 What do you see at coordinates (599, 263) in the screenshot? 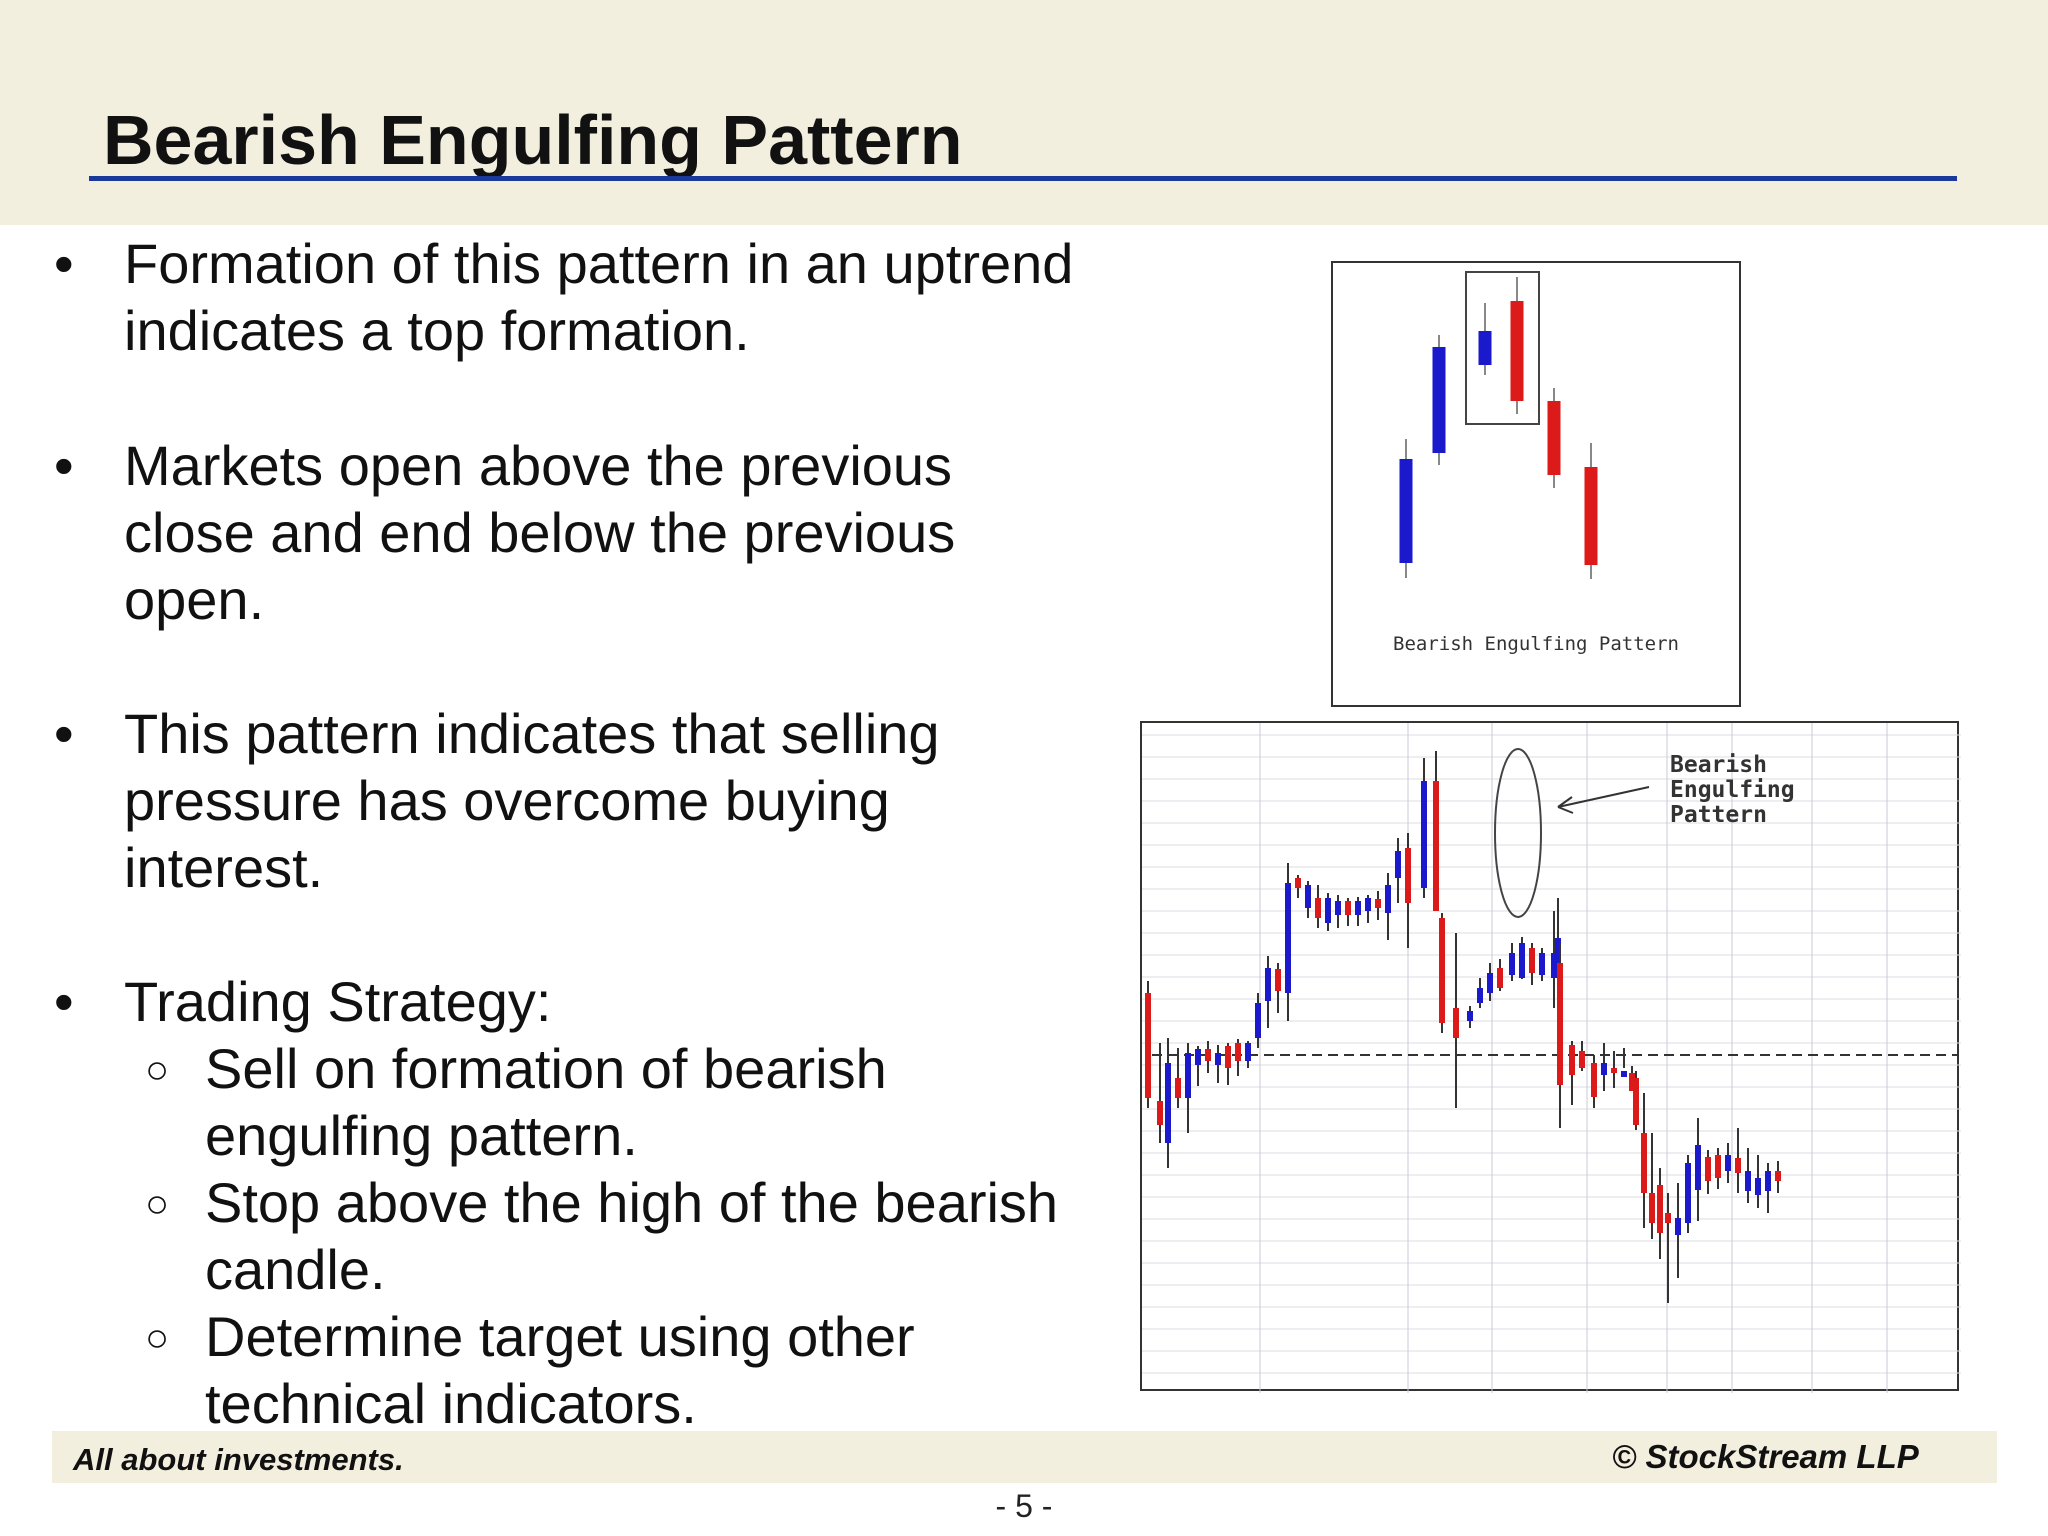
I see `bullet-line: Formation of this pattern in an uptrend` at bounding box center [599, 263].